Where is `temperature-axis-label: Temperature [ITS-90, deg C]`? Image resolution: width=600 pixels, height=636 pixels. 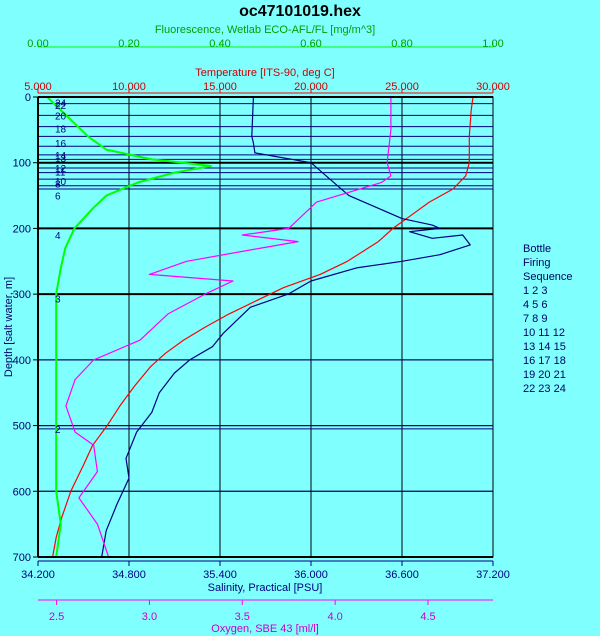
temperature-axis-label: Temperature [ITS-90, deg C] is located at coordinates (264, 73).